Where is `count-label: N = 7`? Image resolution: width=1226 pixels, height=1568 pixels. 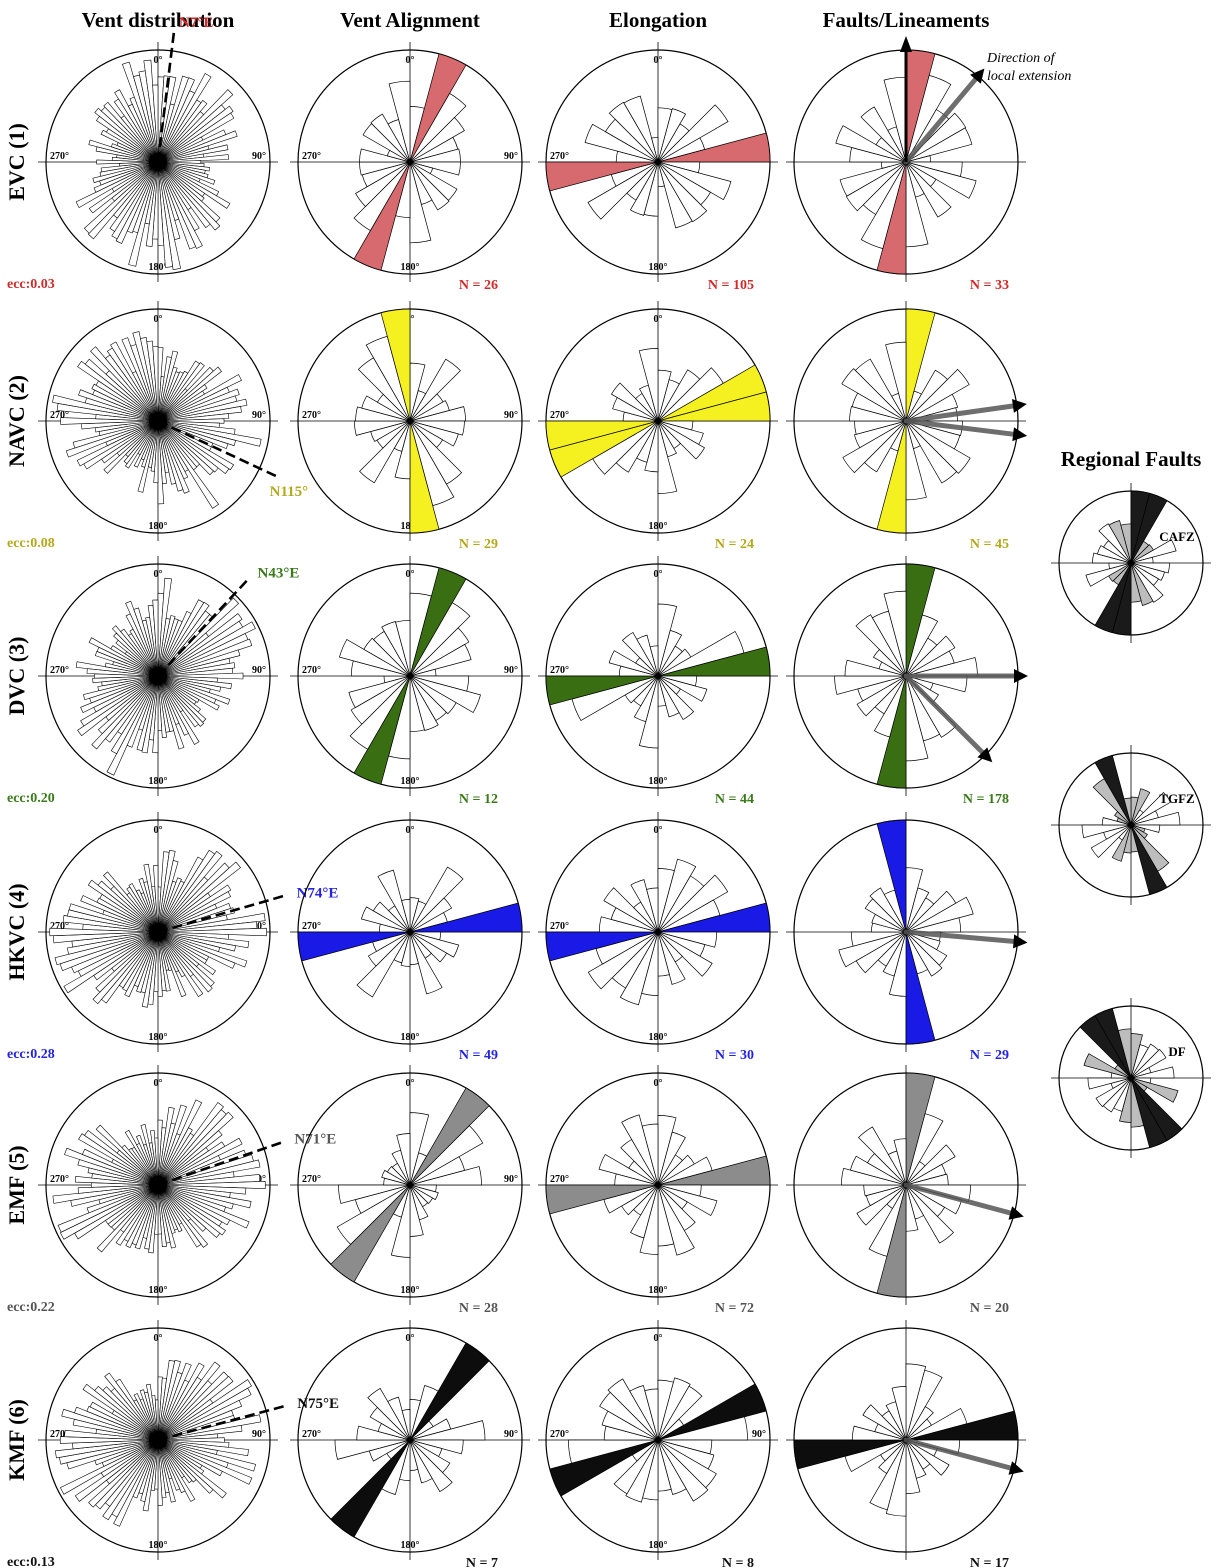
count-label: N = 7 is located at coordinates (482, 1562).